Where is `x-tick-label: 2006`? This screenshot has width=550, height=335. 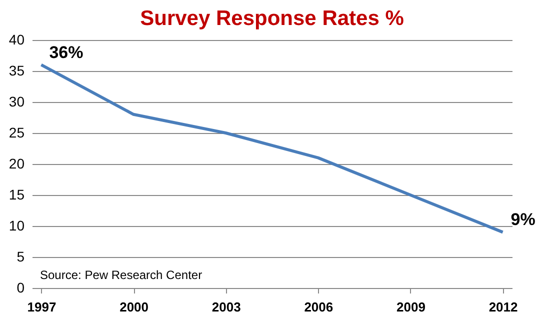
x-tick-label: 2006 is located at coordinates (319, 307).